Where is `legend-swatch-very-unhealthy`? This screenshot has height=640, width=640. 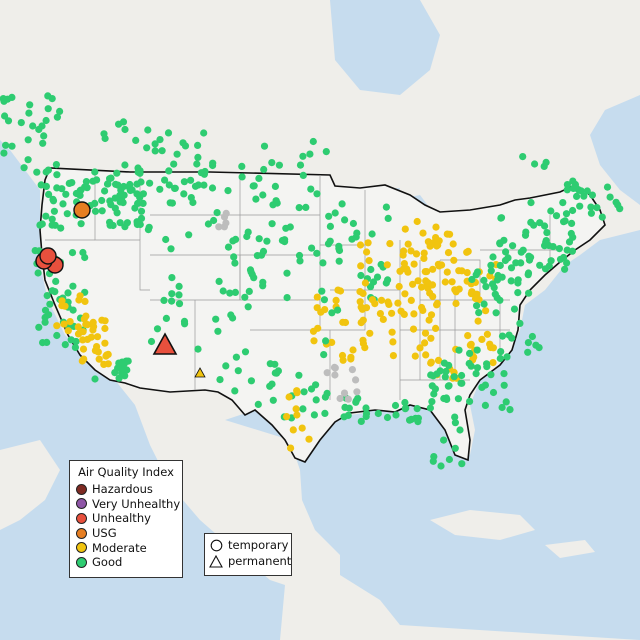 legend-swatch-very-unhealthy is located at coordinates (81, 504).